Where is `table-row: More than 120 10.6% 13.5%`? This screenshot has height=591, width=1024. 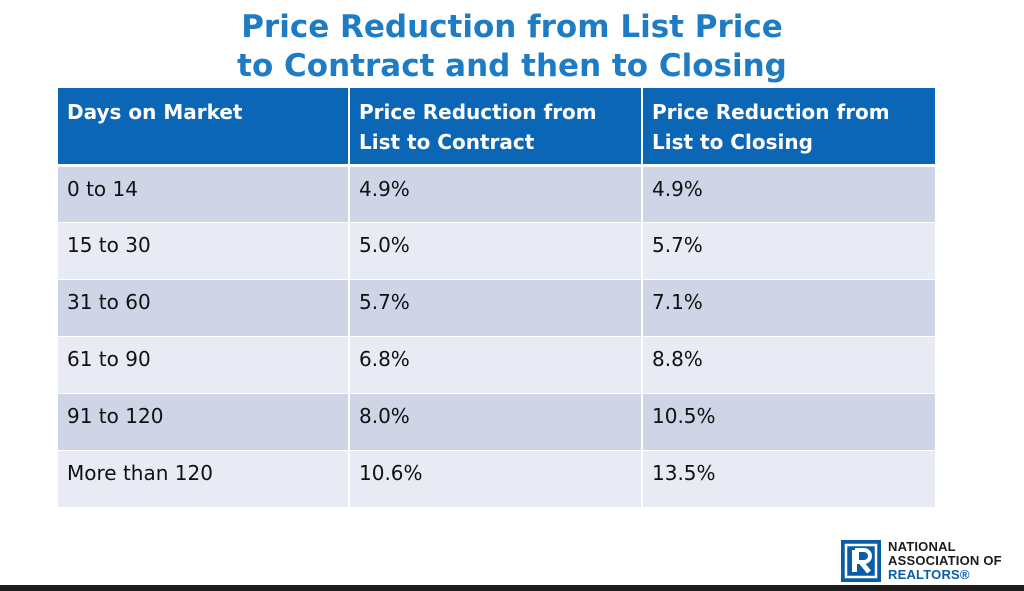 table-row: More than 120 10.6% 13.5% is located at coordinates (496, 479).